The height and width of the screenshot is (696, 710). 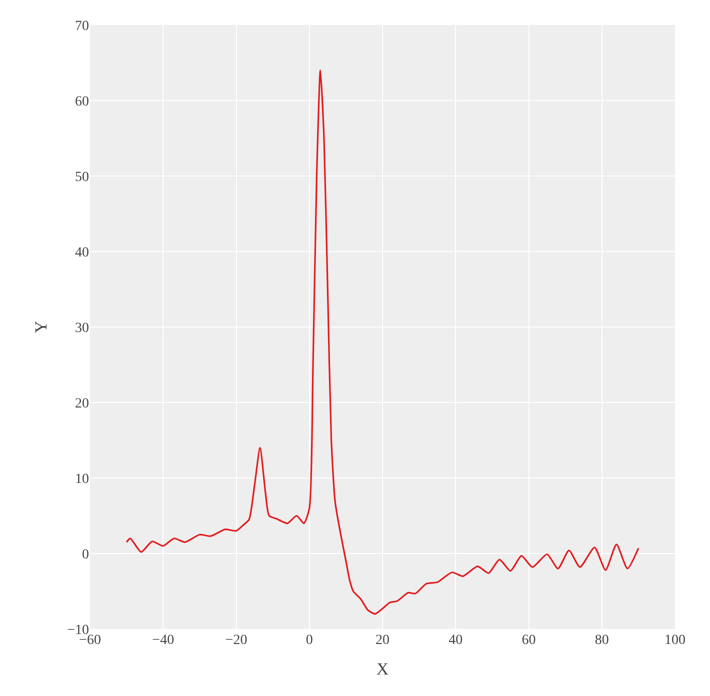 I want to click on y-tick-label: 10, so click(x=82, y=479).